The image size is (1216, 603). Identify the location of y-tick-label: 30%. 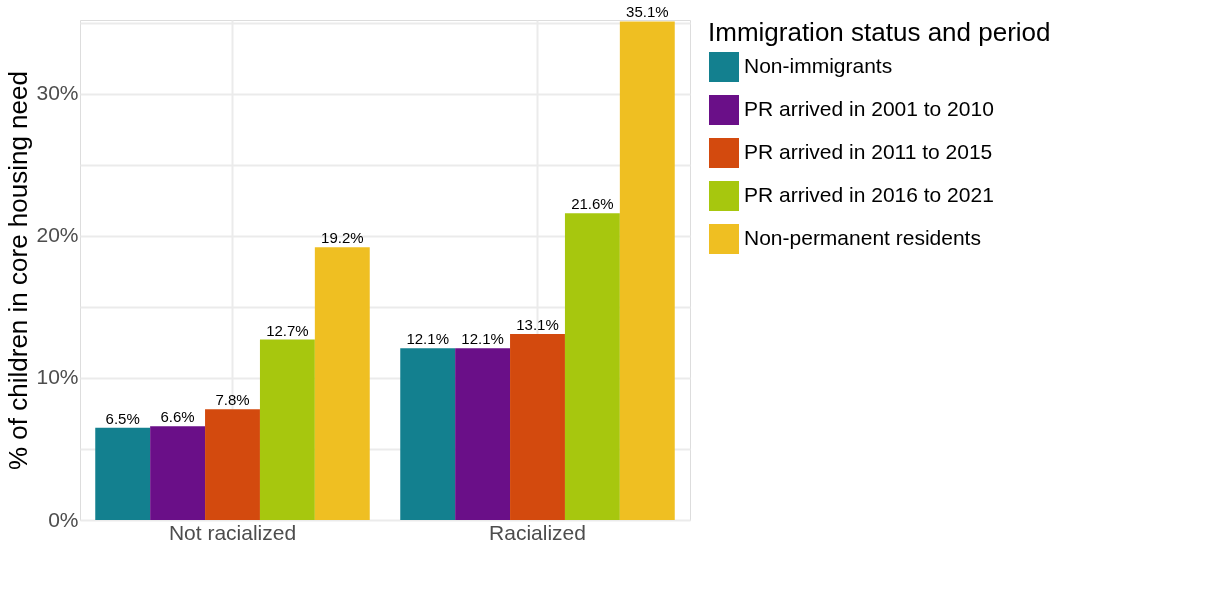
(57, 93).